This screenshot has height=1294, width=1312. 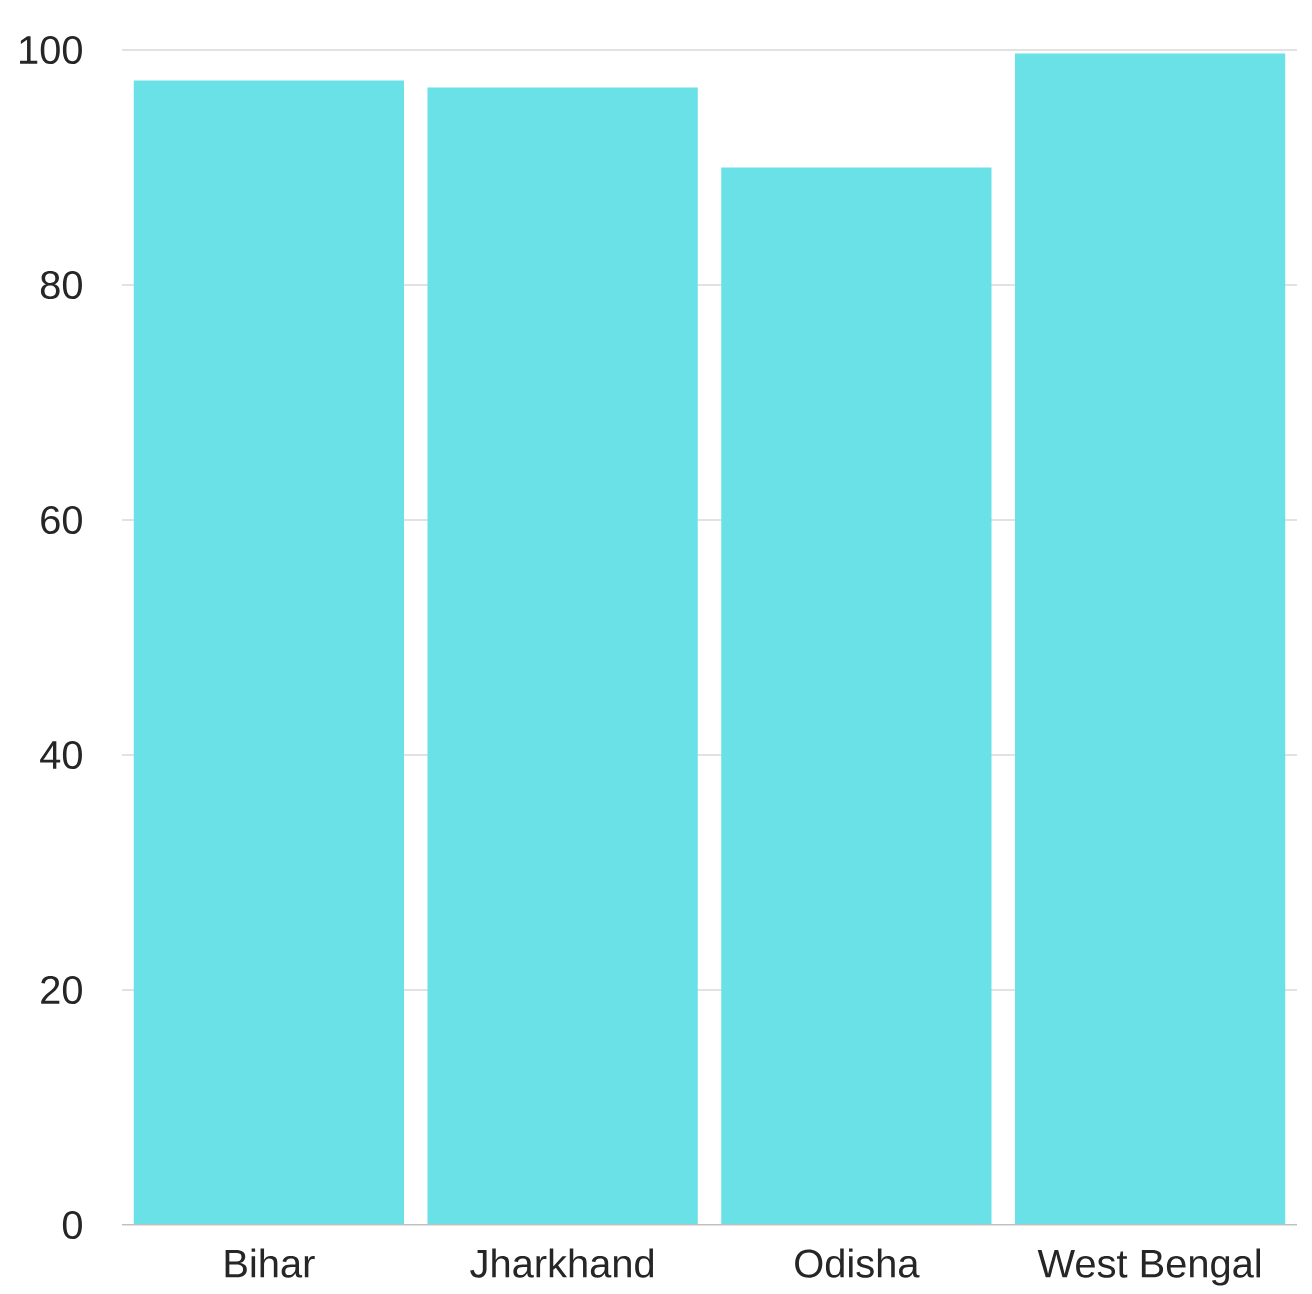 What do you see at coordinates (61, 755) in the screenshot?
I see `y-tick-label: 40` at bounding box center [61, 755].